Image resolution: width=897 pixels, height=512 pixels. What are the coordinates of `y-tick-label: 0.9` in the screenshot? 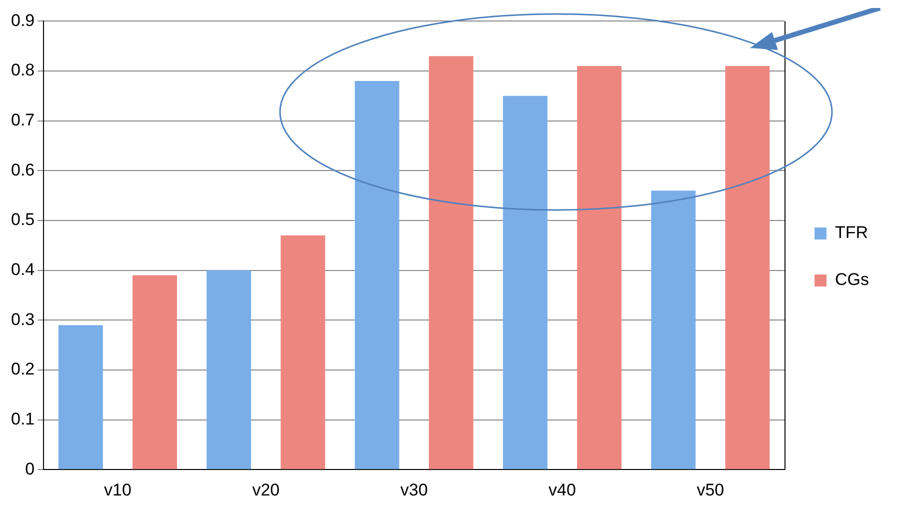 It's located at (22, 20).